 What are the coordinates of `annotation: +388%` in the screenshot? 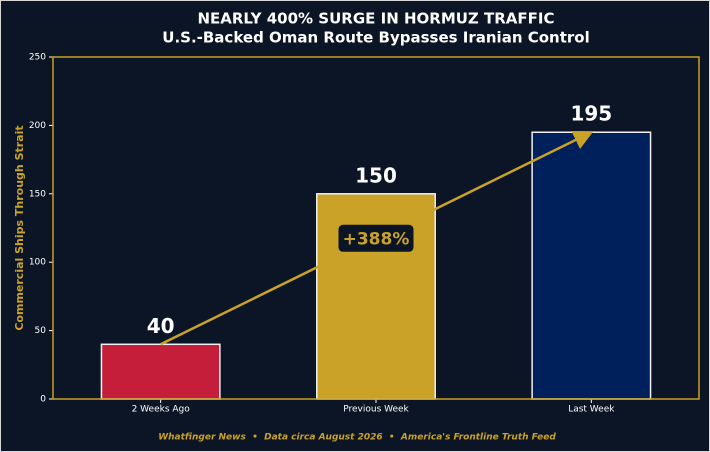 It's located at (376, 239).